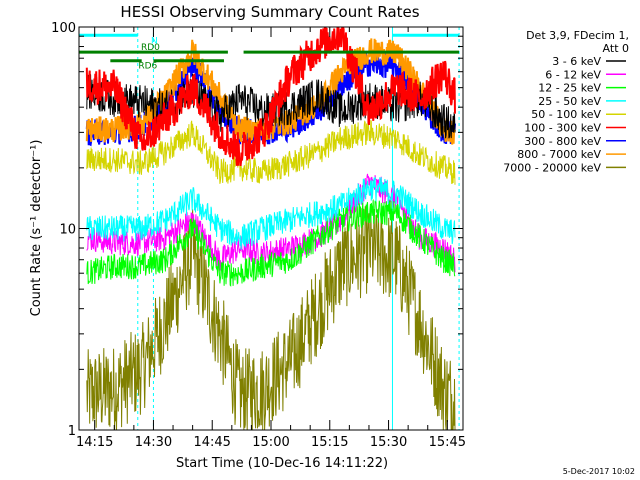 The image size is (640, 480). What do you see at coordinates (269, 12) in the screenshot?
I see `chart-title: HESSI Observing Summary Count Rates` at bounding box center [269, 12].